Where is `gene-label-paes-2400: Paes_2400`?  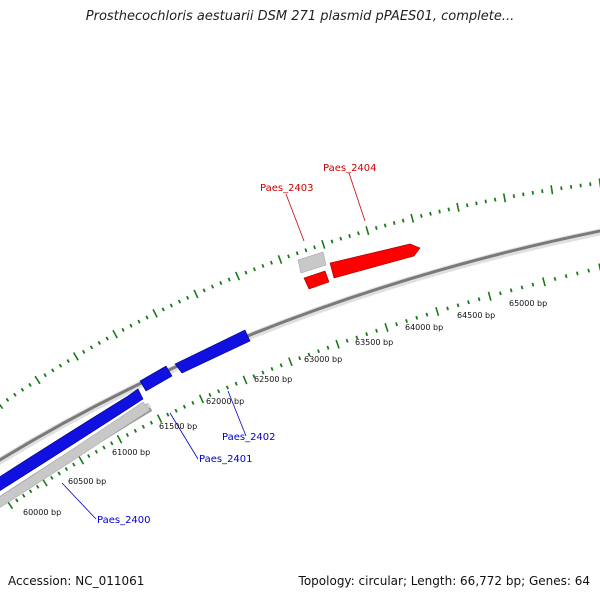
gene-label-paes-2400: Paes_2400 is located at coordinates (124, 520).